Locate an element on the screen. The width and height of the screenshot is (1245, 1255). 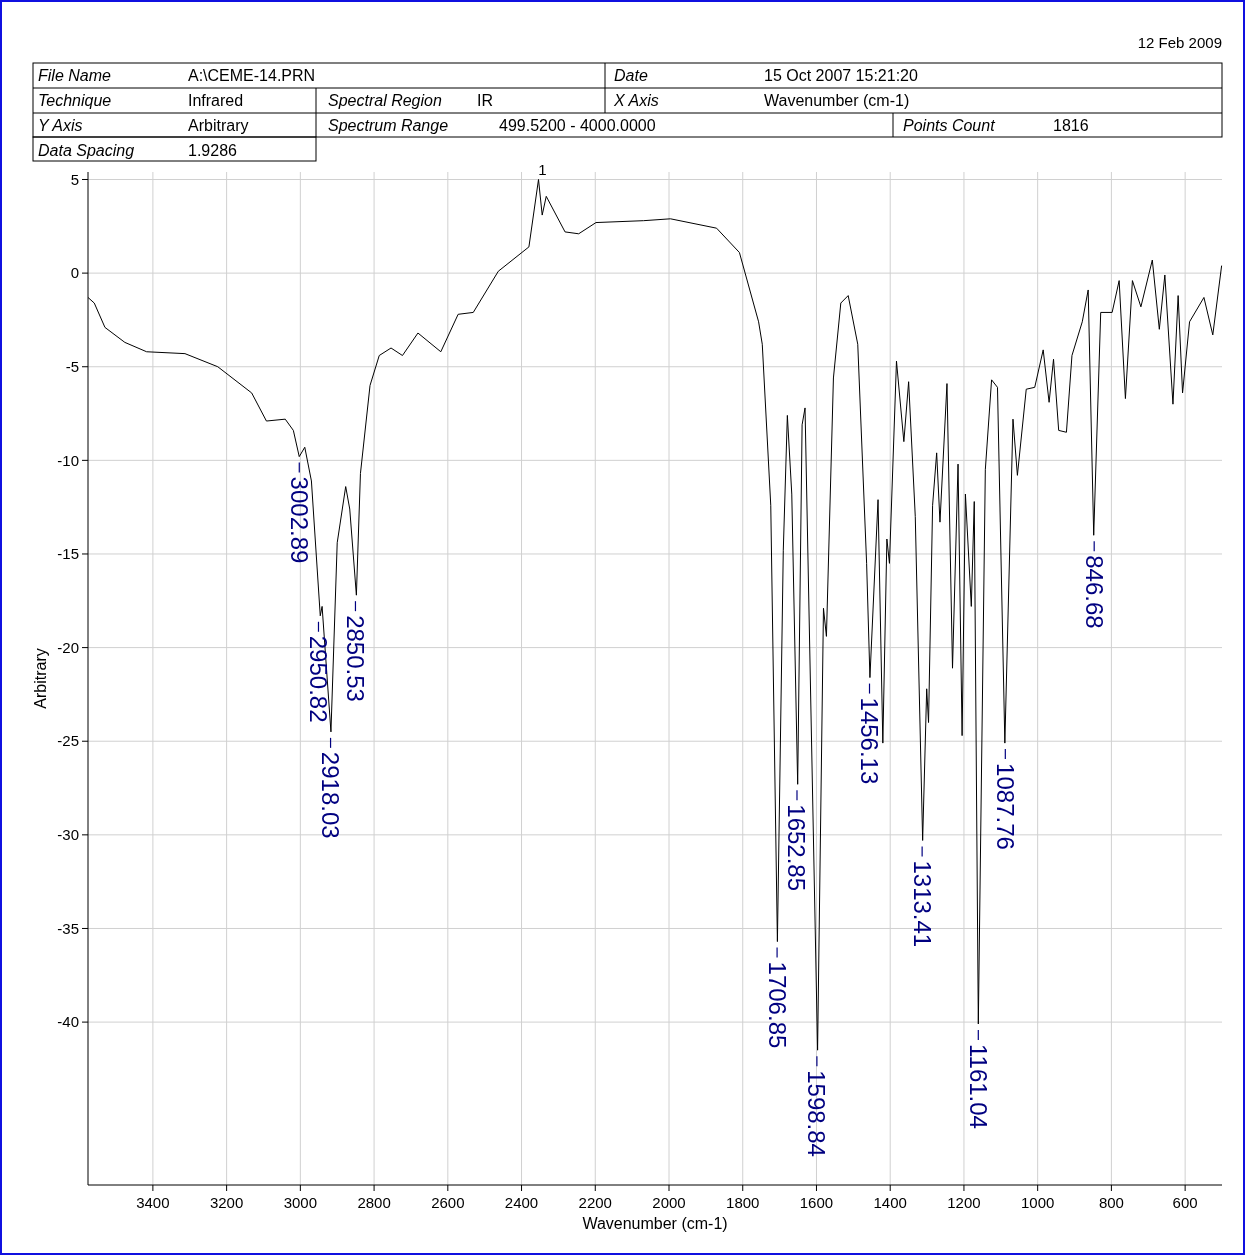
x-tick-label: 3400 is located at coordinates (153, 1202).